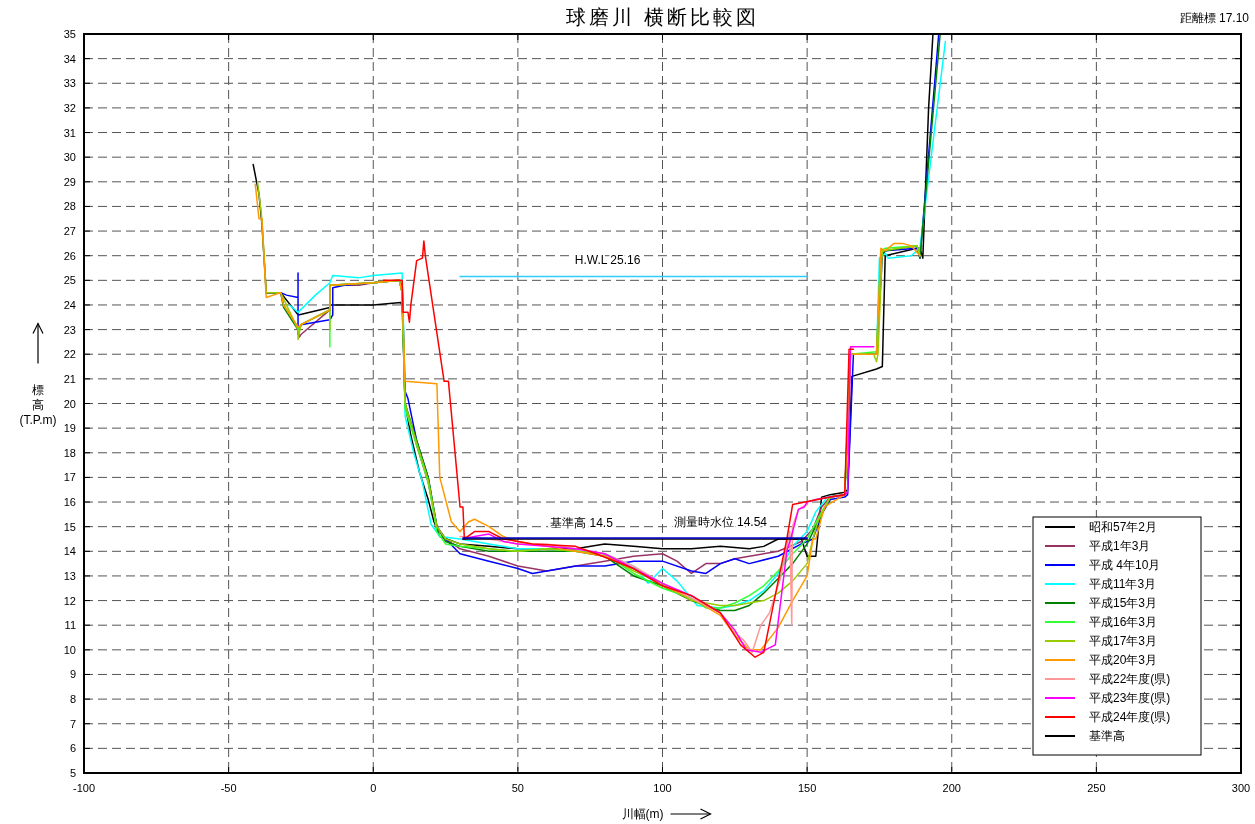 The height and width of the screenshot is (824, 1255). I want to click on y-tick-label: 32, so click(69, 107).